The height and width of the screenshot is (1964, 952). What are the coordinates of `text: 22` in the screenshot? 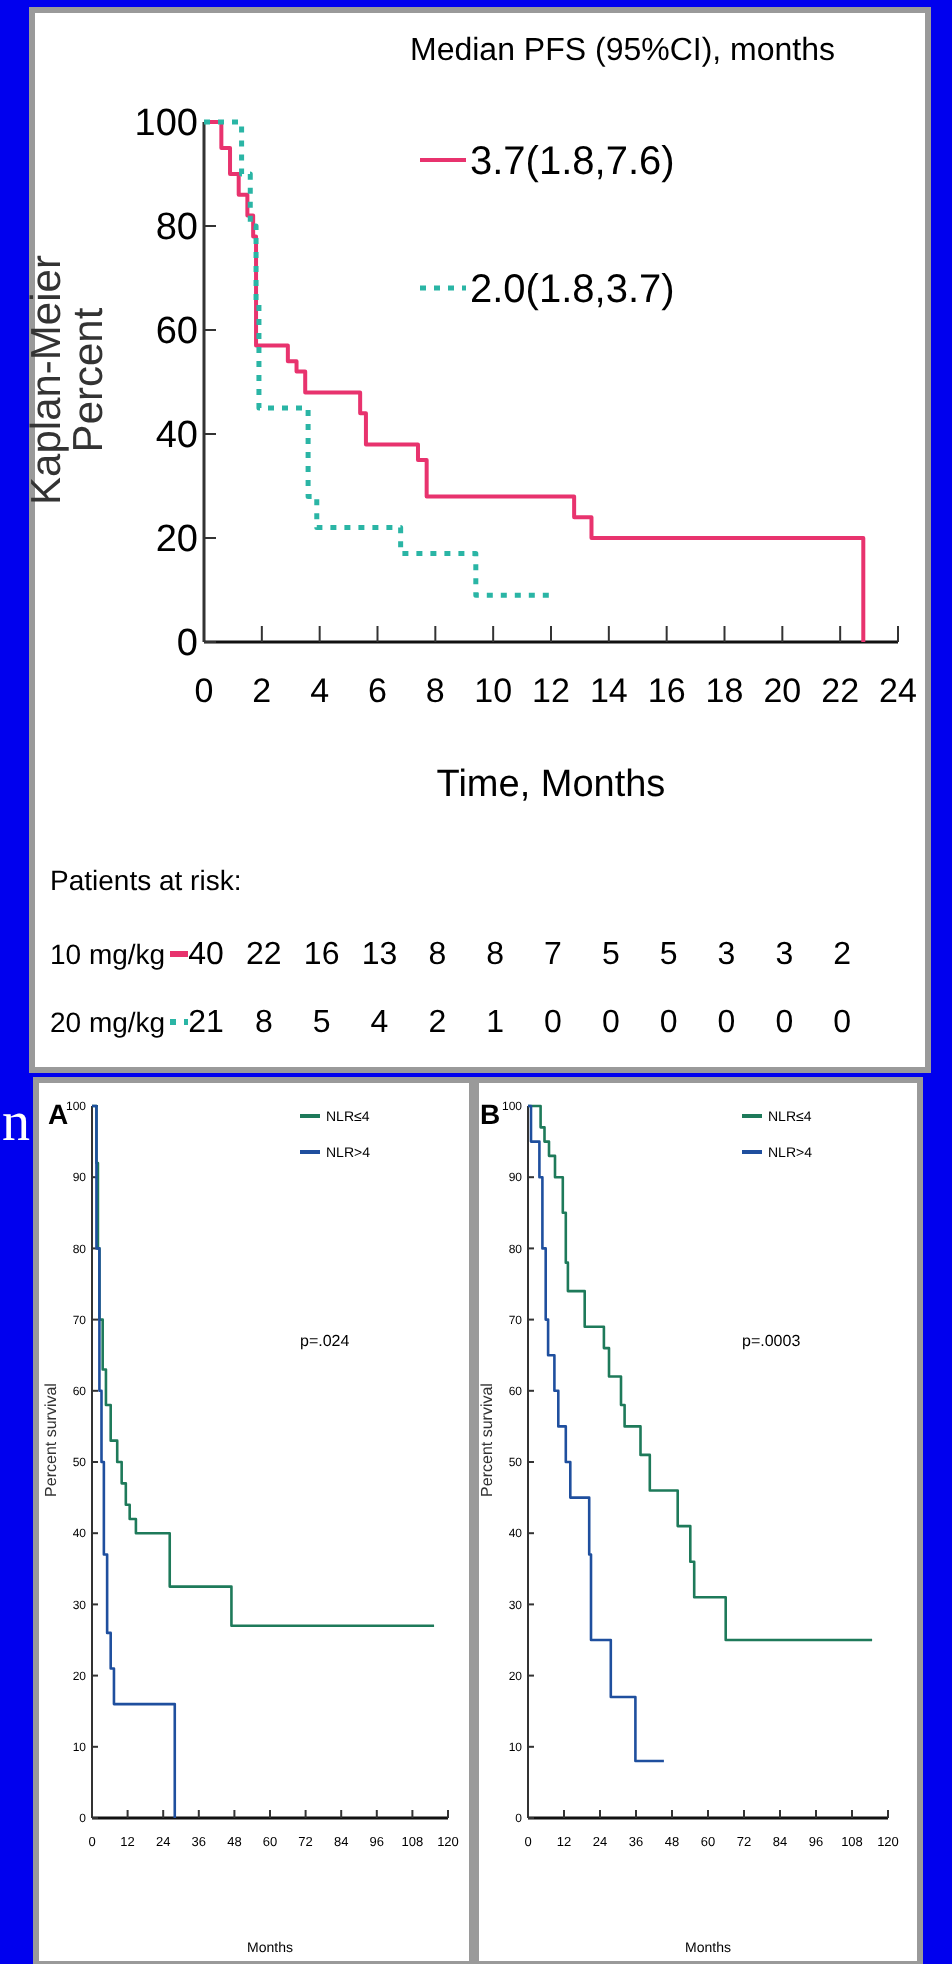 It's located at (264, 955).